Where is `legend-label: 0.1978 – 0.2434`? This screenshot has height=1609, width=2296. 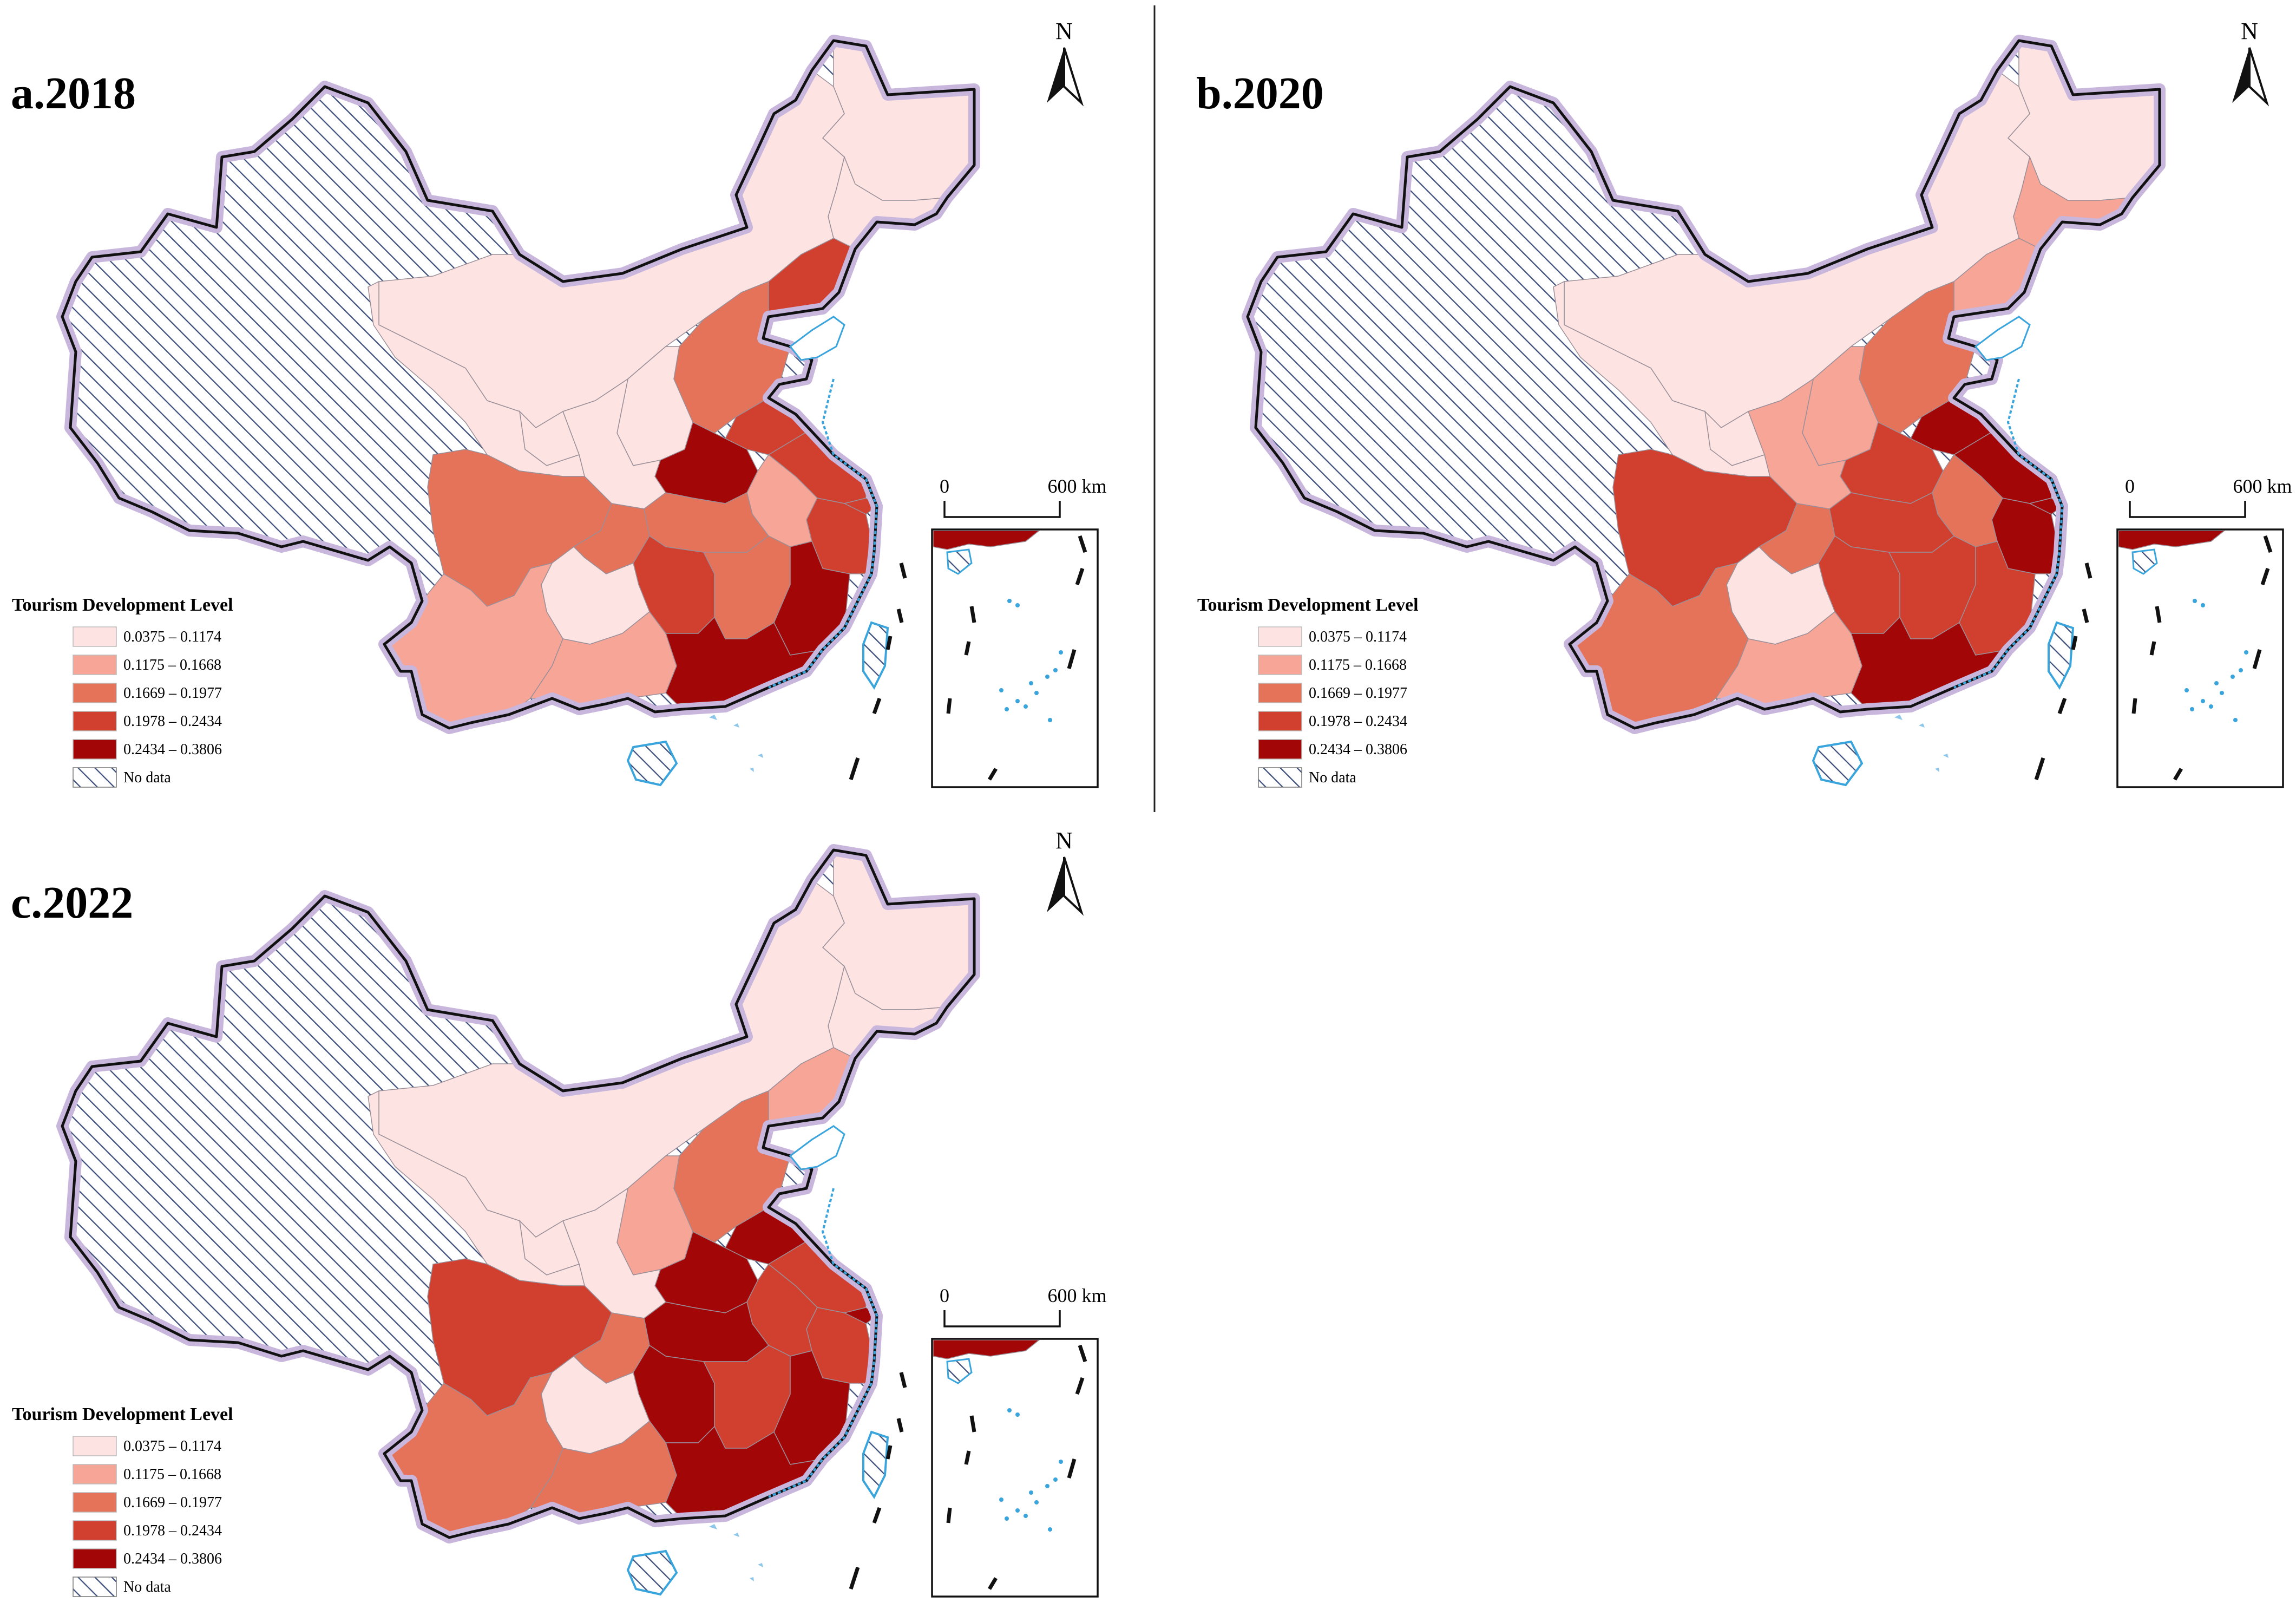 legend-label: 0.1978 – 0.2434 is located at coordinates (173, 721).